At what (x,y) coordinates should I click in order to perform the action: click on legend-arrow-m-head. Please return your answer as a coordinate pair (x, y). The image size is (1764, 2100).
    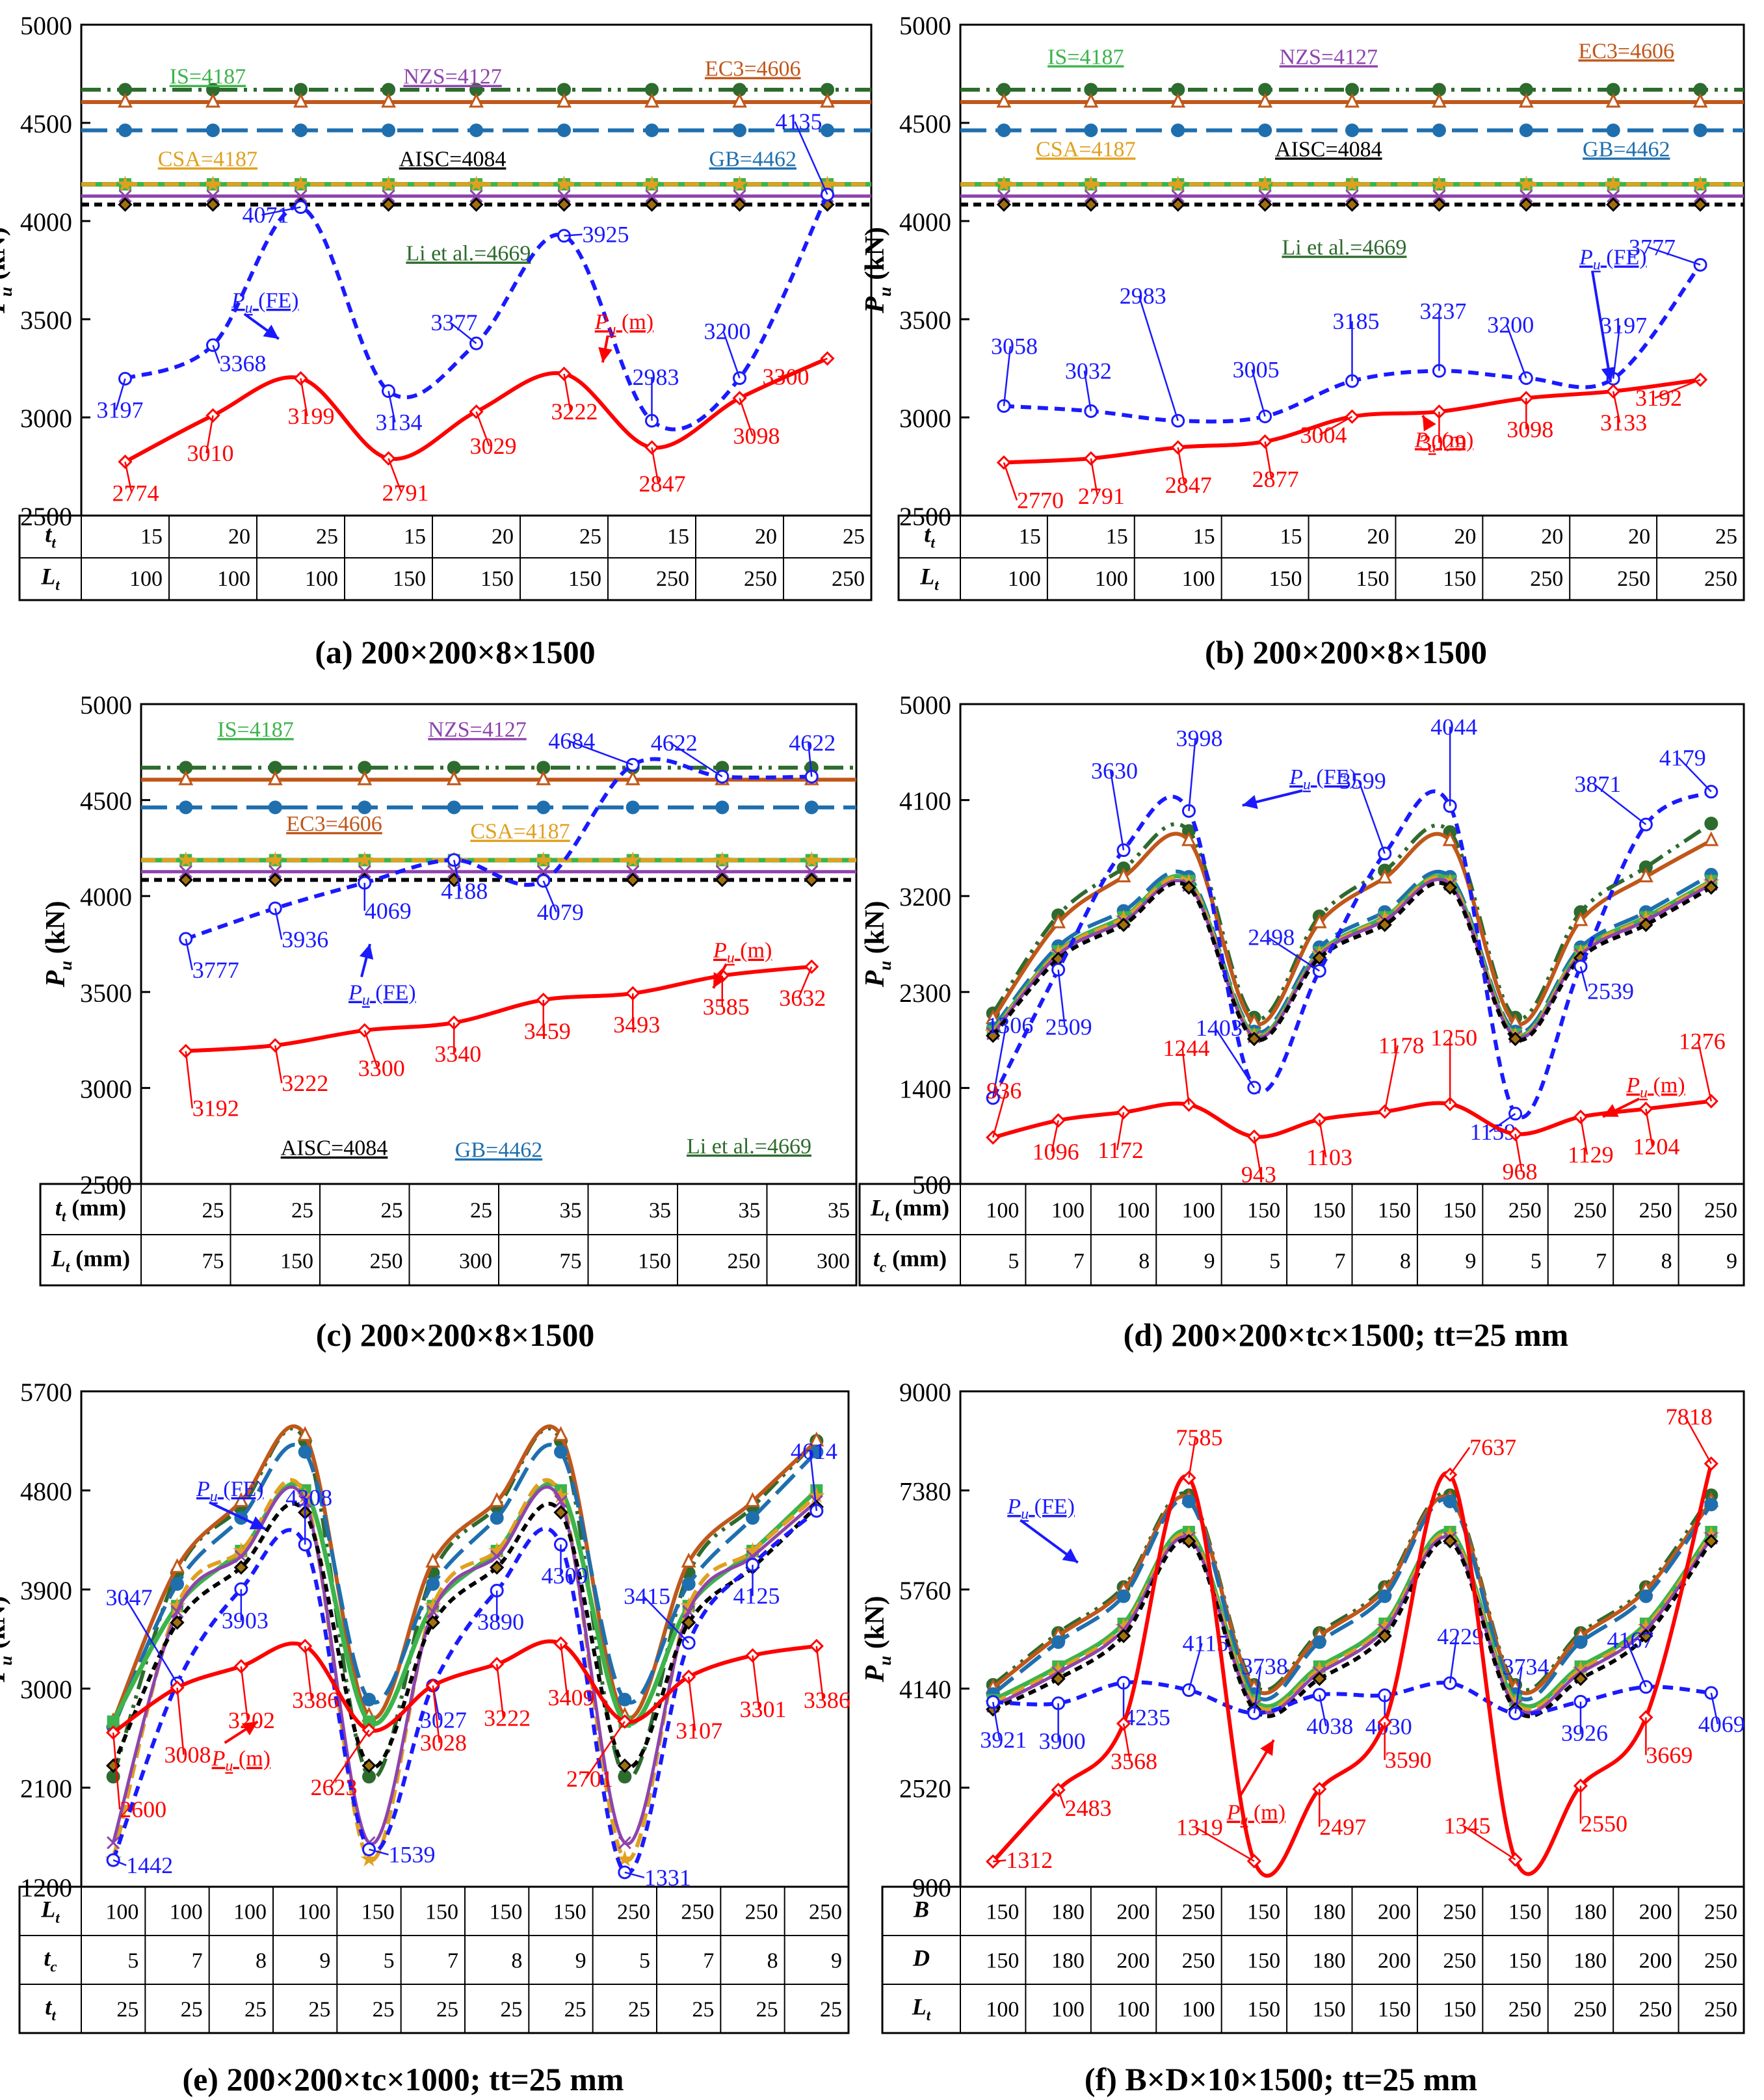
    Looking at the image, I should click on (250, 1729).